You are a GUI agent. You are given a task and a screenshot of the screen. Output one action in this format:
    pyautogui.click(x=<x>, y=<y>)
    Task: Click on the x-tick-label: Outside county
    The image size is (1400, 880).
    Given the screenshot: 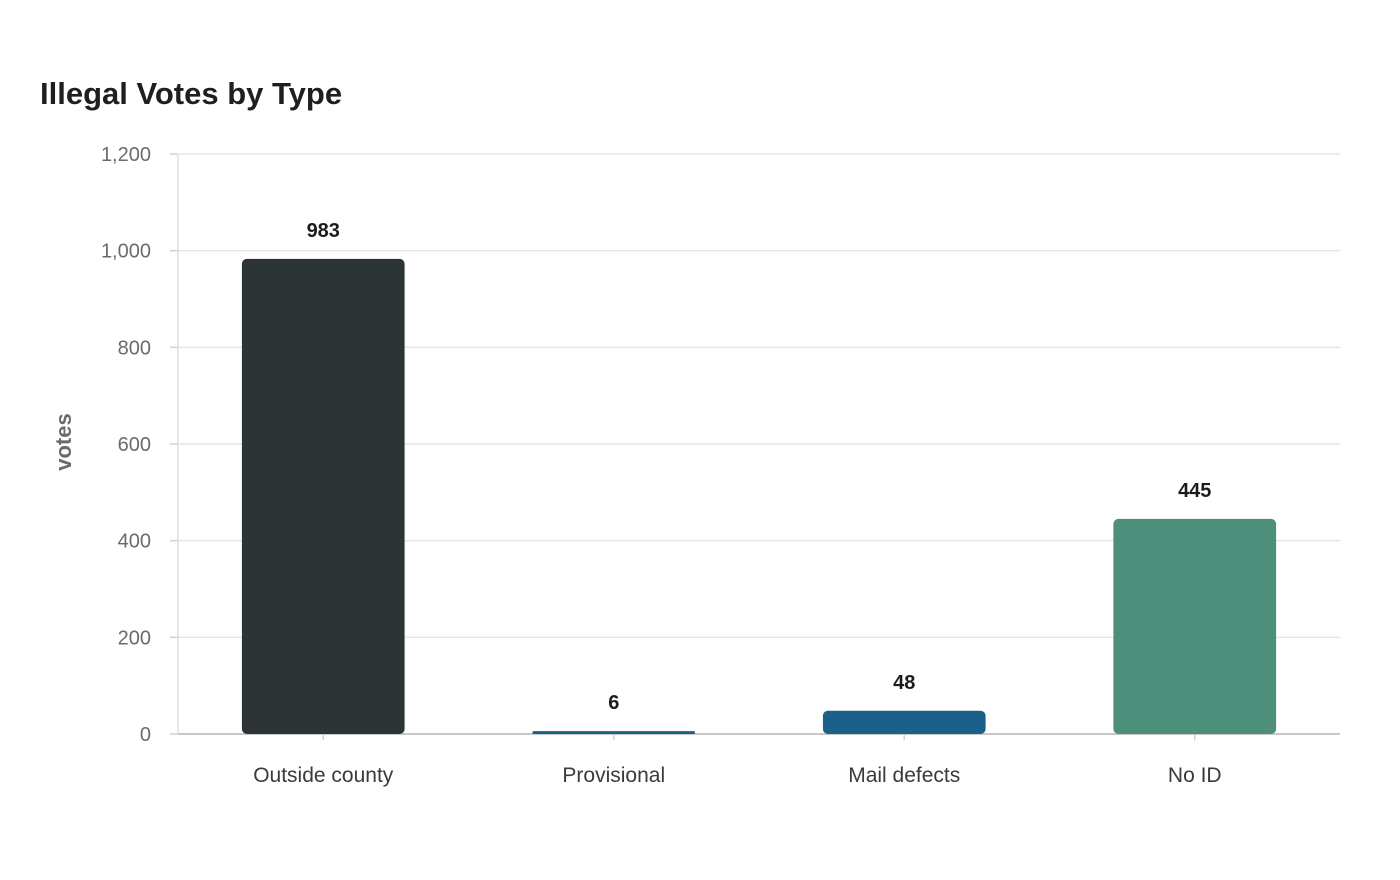 What is the action you would take?
    pyautogui.click(x=323, y=775)
    